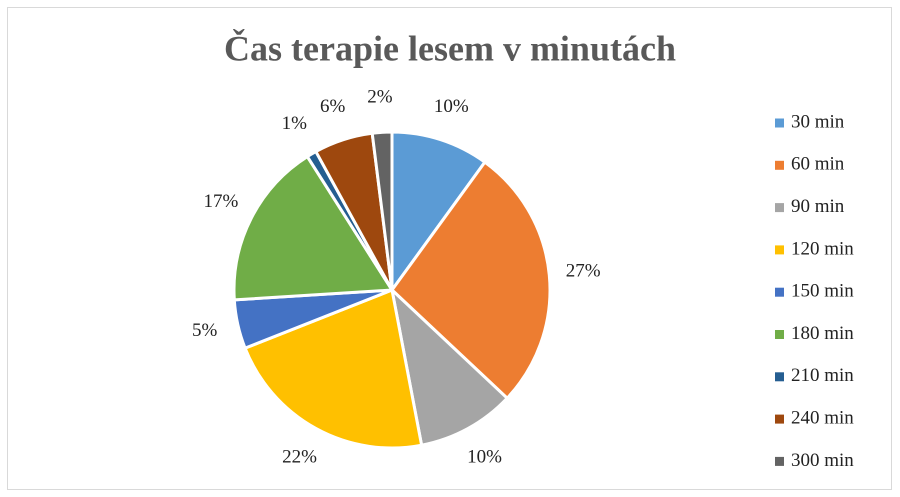 The height and width of the screenshot is (497, 900). Describe the element at coordinates (822, 333) in the screenshot. I see `legend-label: 180 min` at that location.